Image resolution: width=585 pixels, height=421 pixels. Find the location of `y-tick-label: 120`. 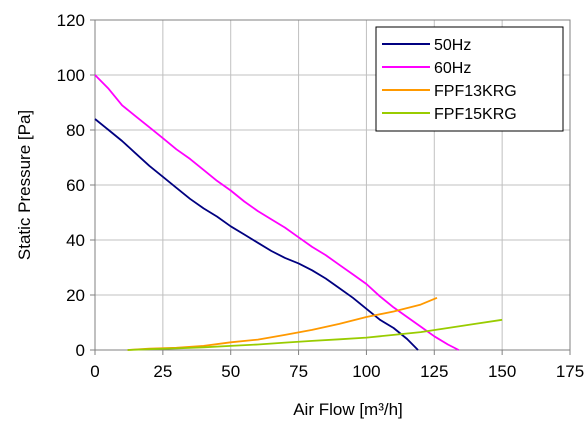

y-tick-label: 120 is located at coordinates (71, 20).